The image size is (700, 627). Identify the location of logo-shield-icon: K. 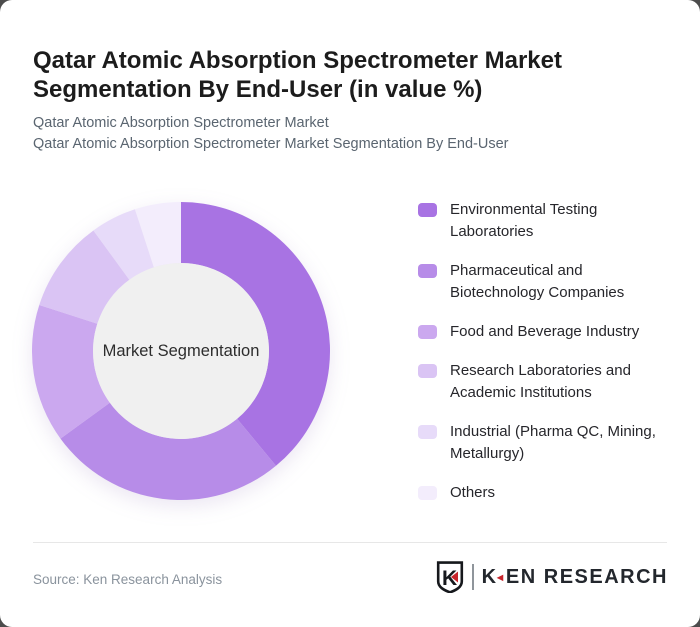
(449, 577).